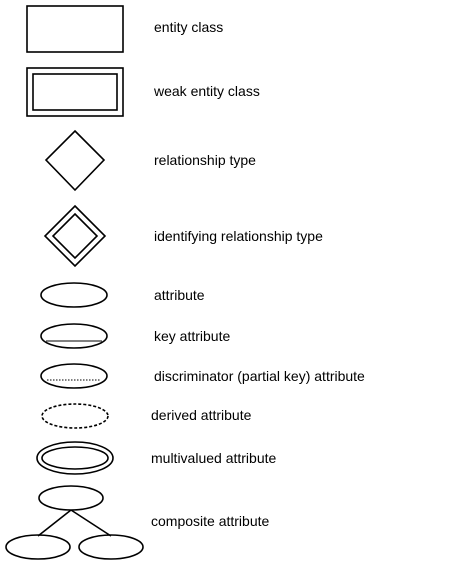 The width and height of the screenshot is (472, 586). I want to click on weak-entity-class-label: weak entity class, so click(207, 91).